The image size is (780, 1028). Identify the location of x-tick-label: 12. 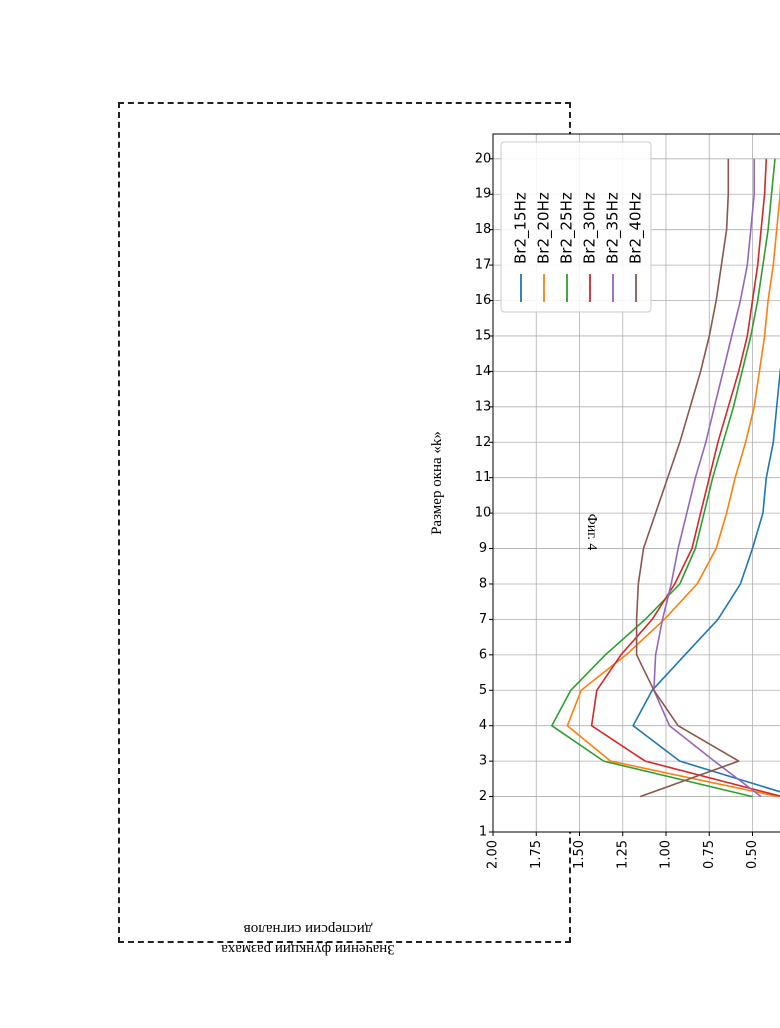
(483, 442).